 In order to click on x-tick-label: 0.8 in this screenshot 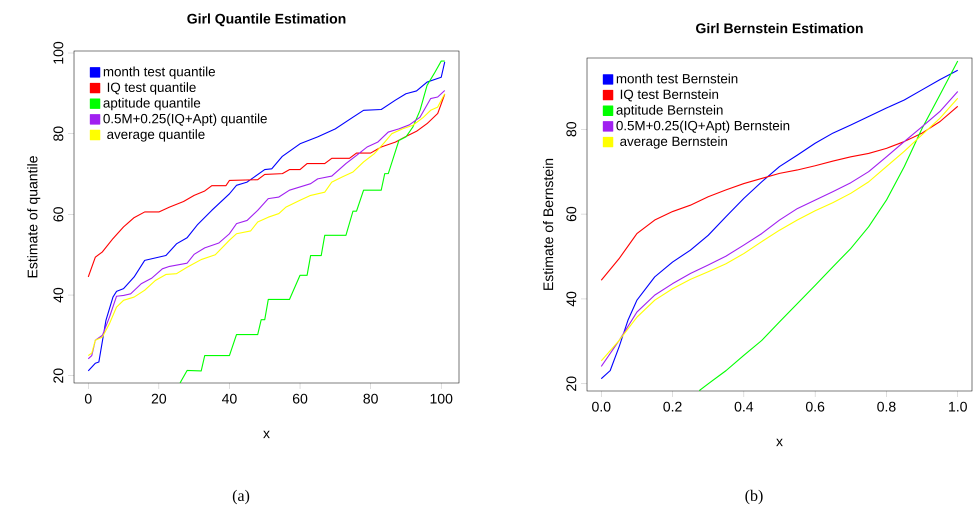, I will do `click(886, 407)`.